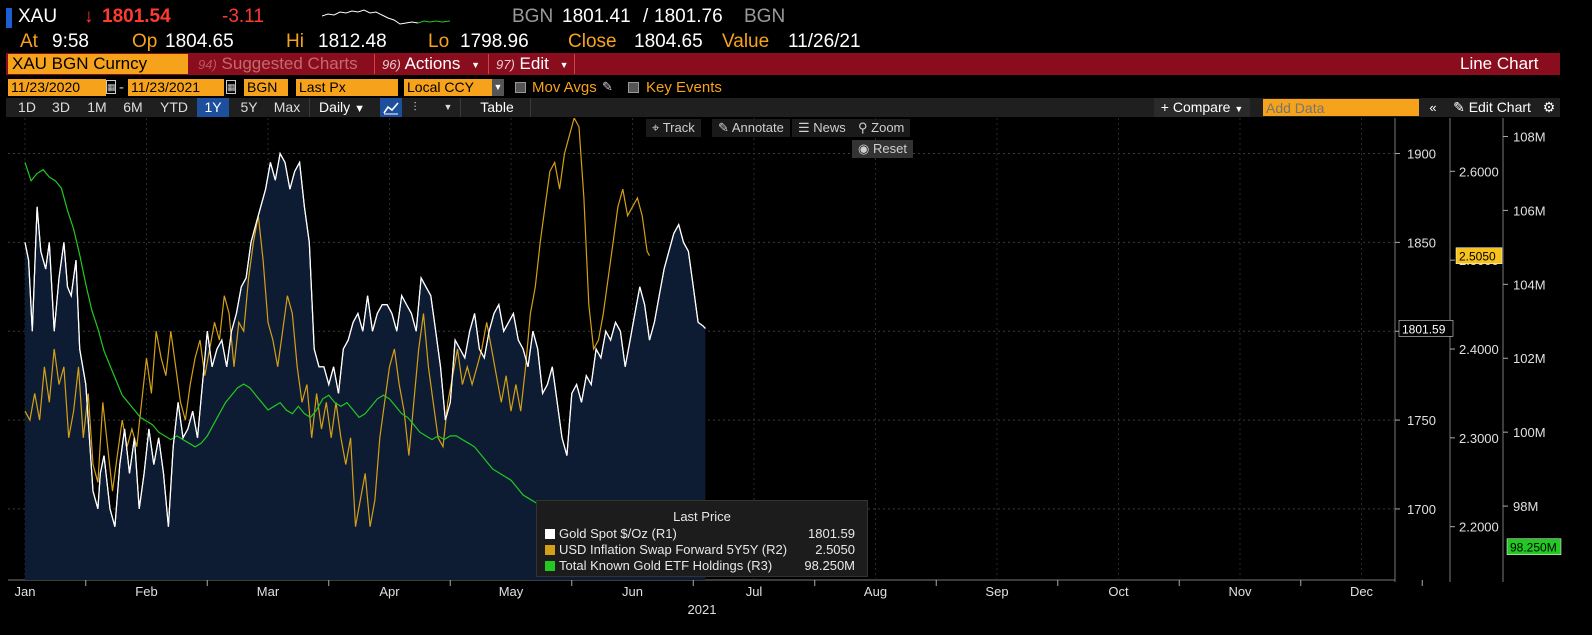  I want to click on r3-tick-label: 104M, so click(1529, 284).